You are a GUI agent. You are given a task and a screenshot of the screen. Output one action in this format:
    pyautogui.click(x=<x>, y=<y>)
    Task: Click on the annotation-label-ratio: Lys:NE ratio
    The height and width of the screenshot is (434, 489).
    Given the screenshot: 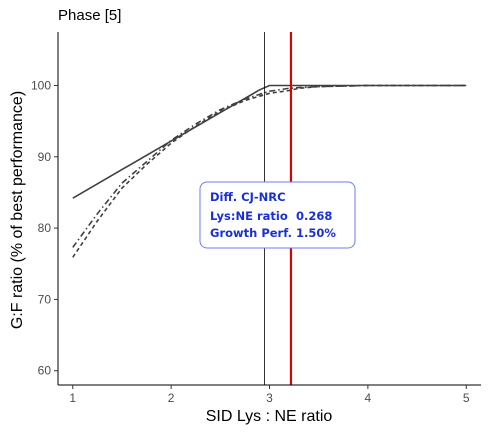 What is the action you would take?
    pyautogui.click(x=249, y=216)
    